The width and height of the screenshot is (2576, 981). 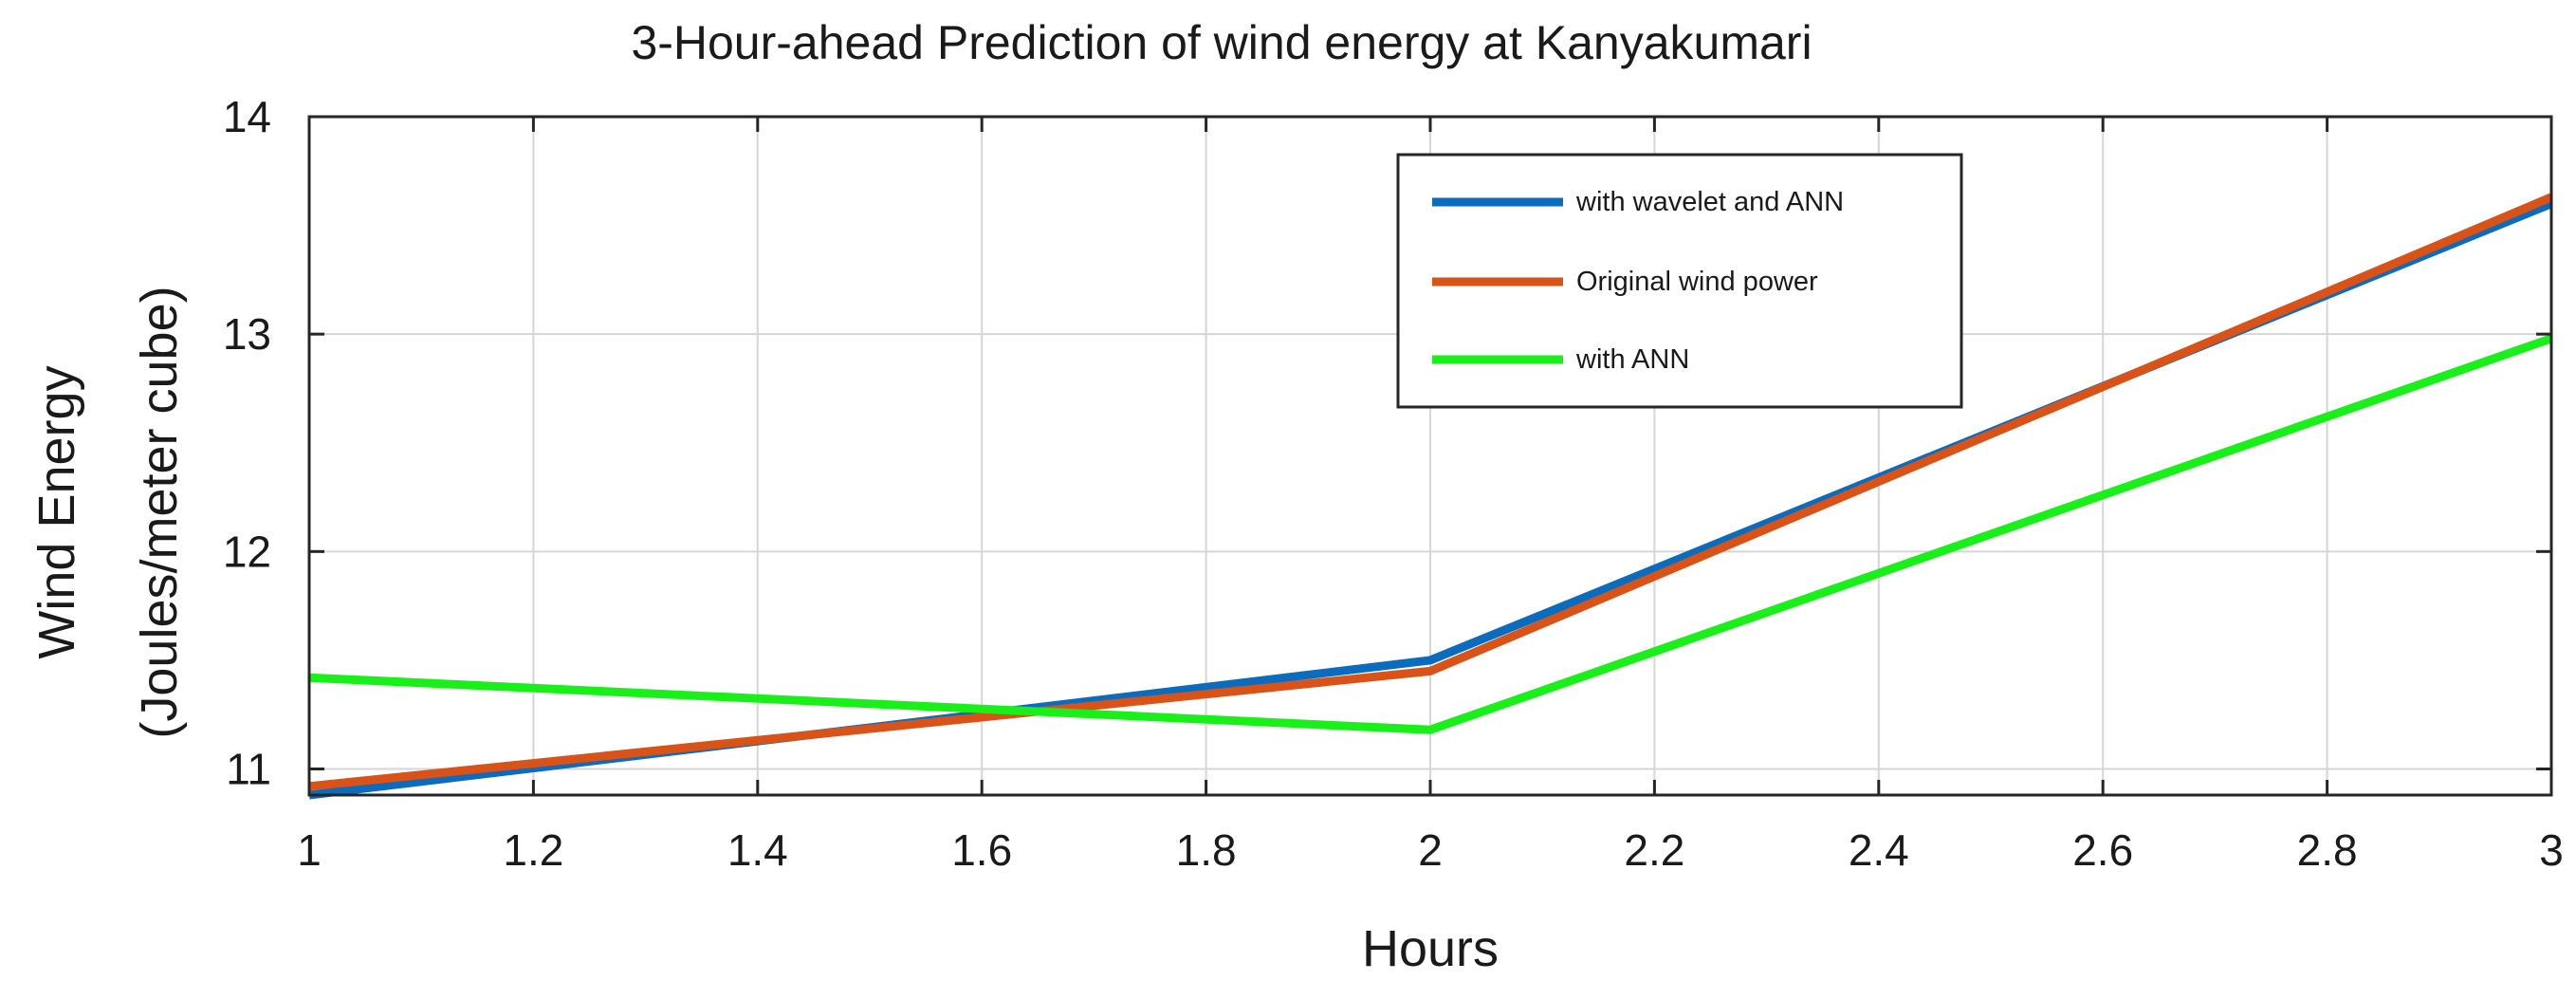 I want to click on legend-label-wavelet-ann: with wavelet and ANN, so click(x=1709, y=202).